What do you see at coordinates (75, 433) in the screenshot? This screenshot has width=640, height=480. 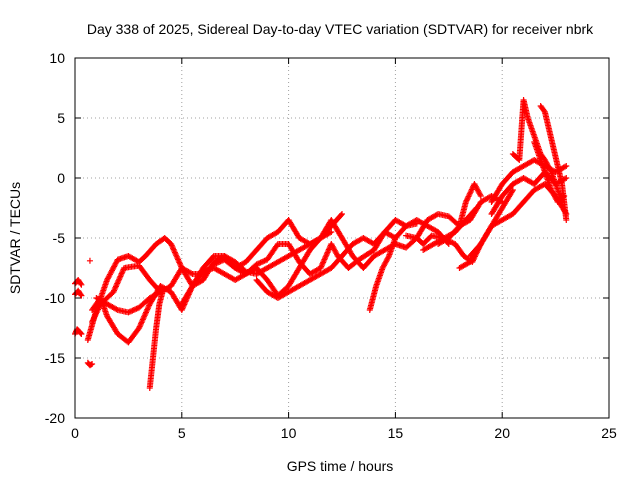 I see `x-tick-label: 0` at bounding box center [75, 433].